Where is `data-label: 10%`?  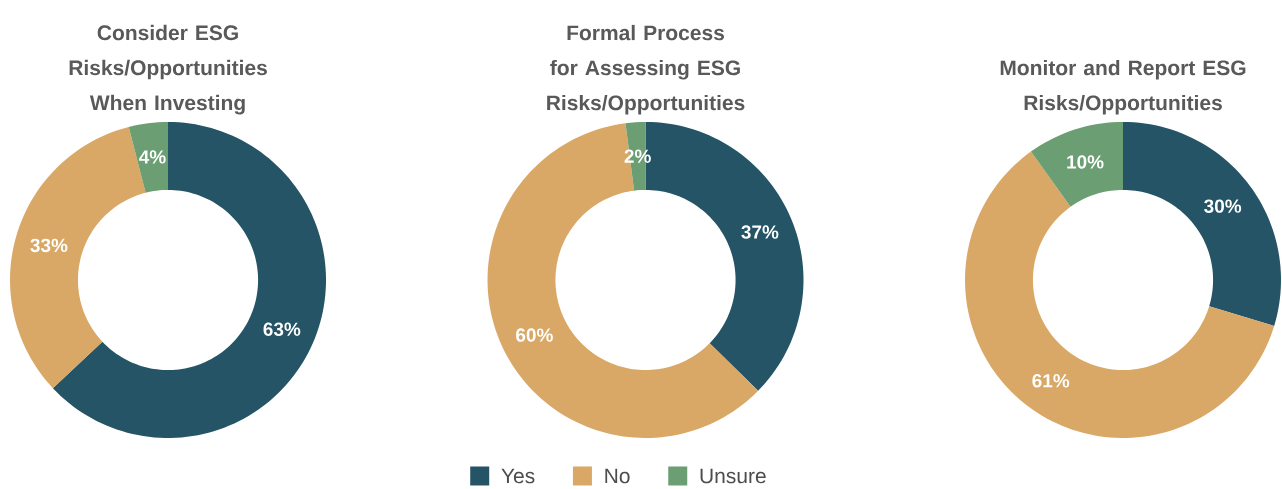 data-label: 10% is located at coordinates (1085, 162).